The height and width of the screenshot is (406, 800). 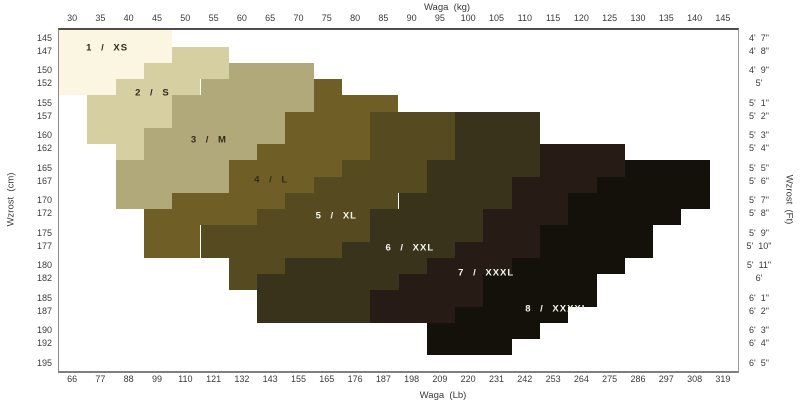 I want to click on cm-tick-label: 177, so click(x=44, y=245).